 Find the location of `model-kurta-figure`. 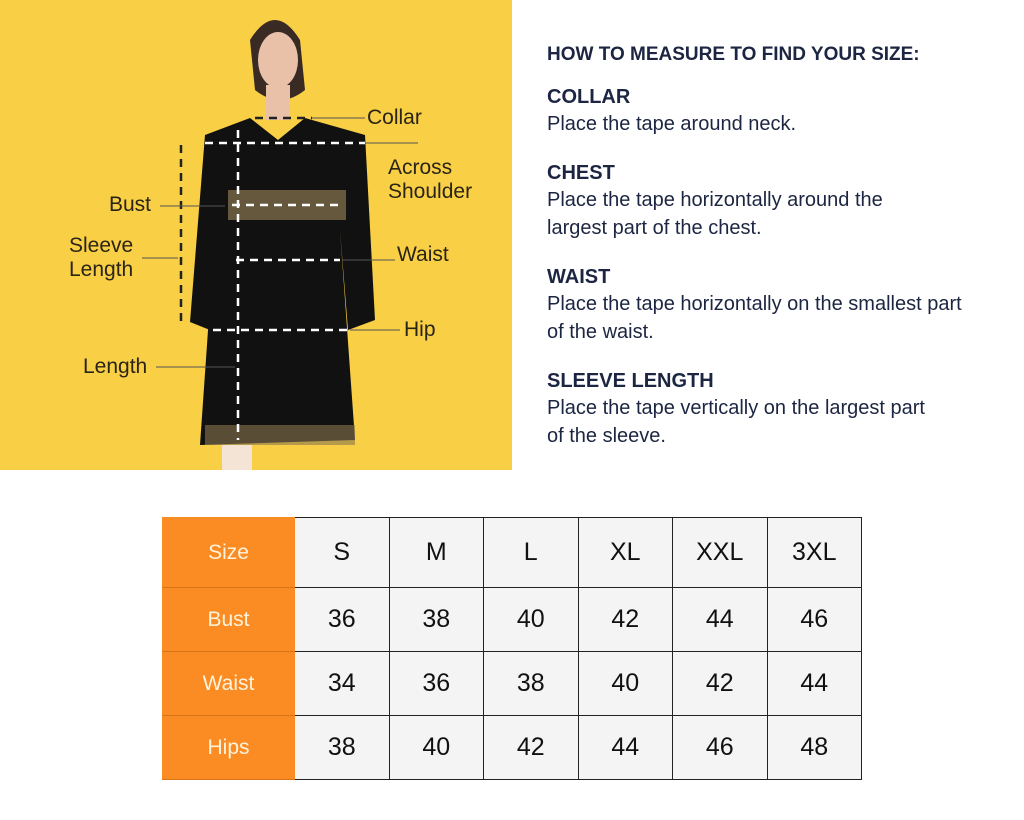

model-kurta-figure is located at coordinates (280, 245).